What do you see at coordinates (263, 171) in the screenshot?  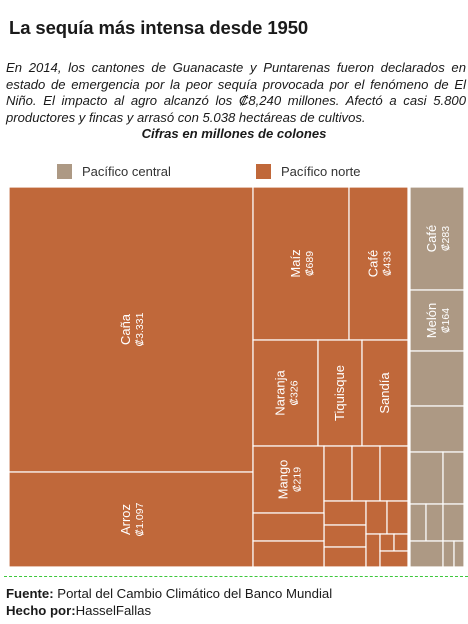 I see `legend-swatch-pacifico-norte` at bounding box center [263, 171].